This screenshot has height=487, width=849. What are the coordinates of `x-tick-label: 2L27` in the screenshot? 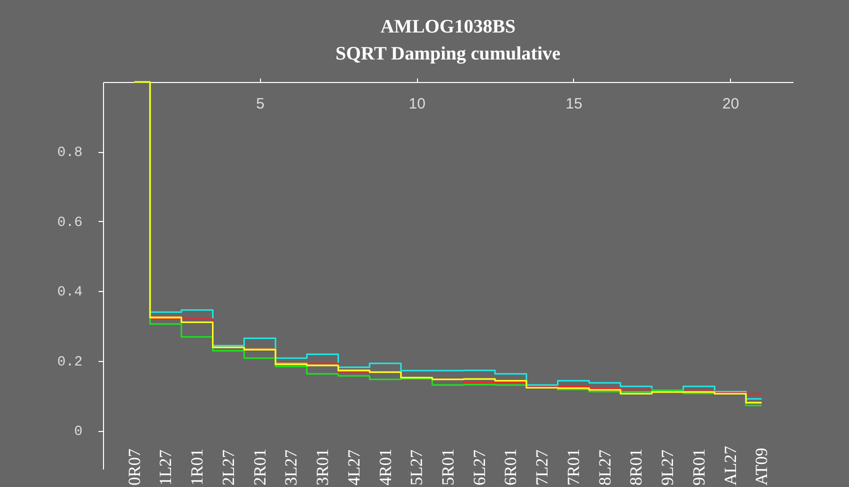 It's located at (228, 467).